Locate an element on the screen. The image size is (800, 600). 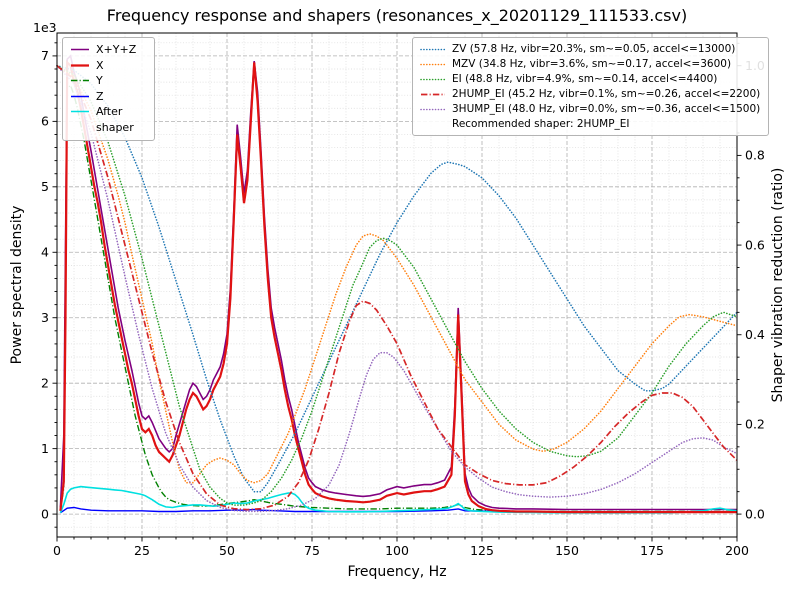
axis-multiplier-label: 1e3 is located at coordinates (45, 27).